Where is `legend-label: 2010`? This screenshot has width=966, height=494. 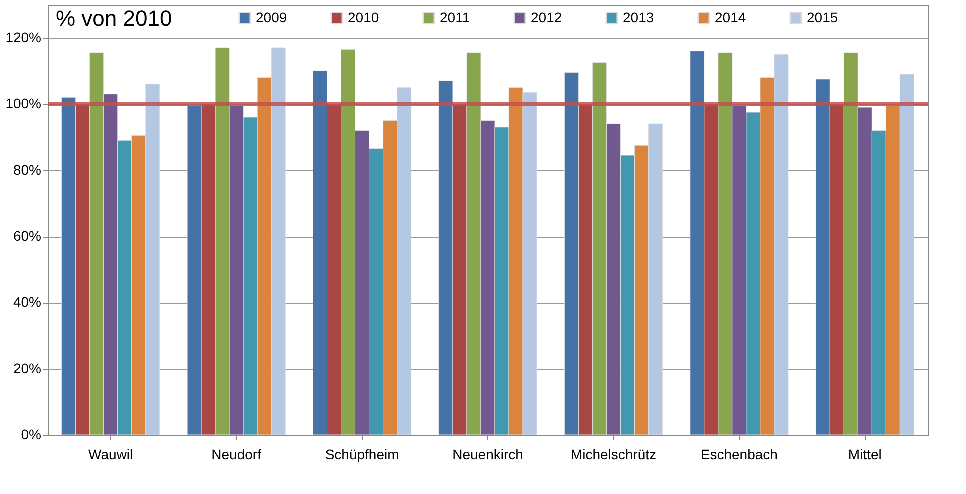 legend-label: 2010 is located at coordinates (364, 17).